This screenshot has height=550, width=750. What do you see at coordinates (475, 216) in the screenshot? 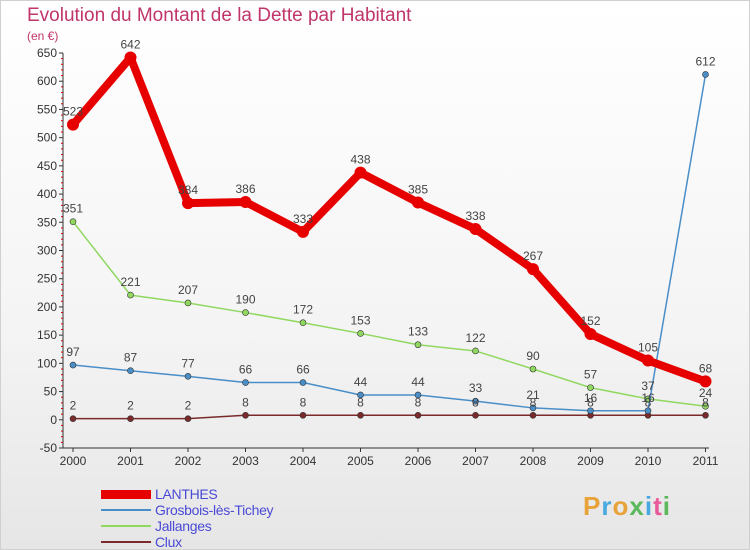
I see `data-label: 338` at bounding box center [475, 216].